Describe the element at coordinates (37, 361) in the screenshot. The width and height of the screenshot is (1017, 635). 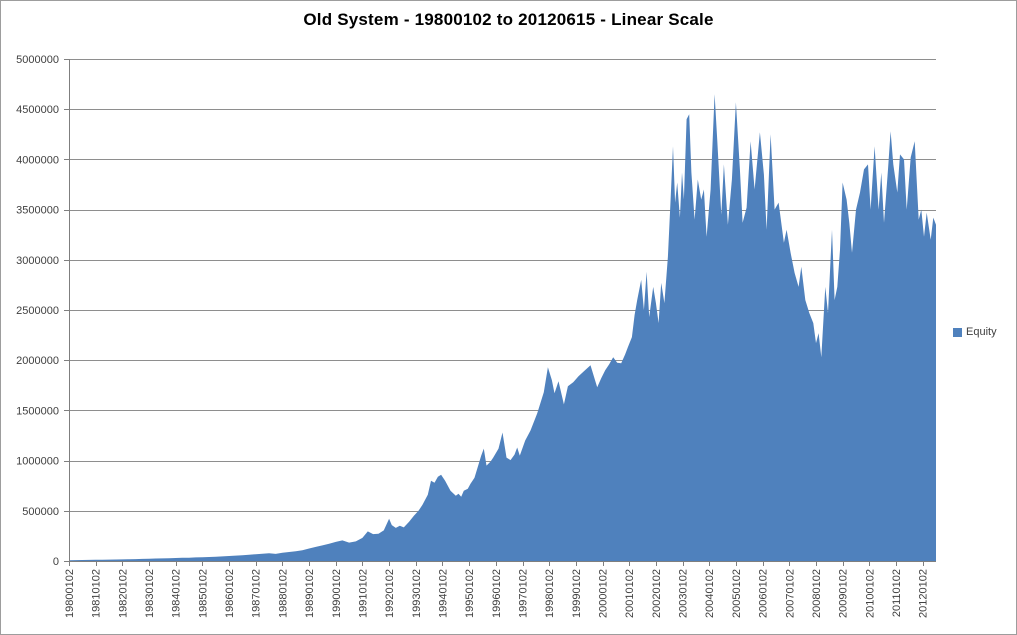
I see `svg-text: 2000000` at that location.